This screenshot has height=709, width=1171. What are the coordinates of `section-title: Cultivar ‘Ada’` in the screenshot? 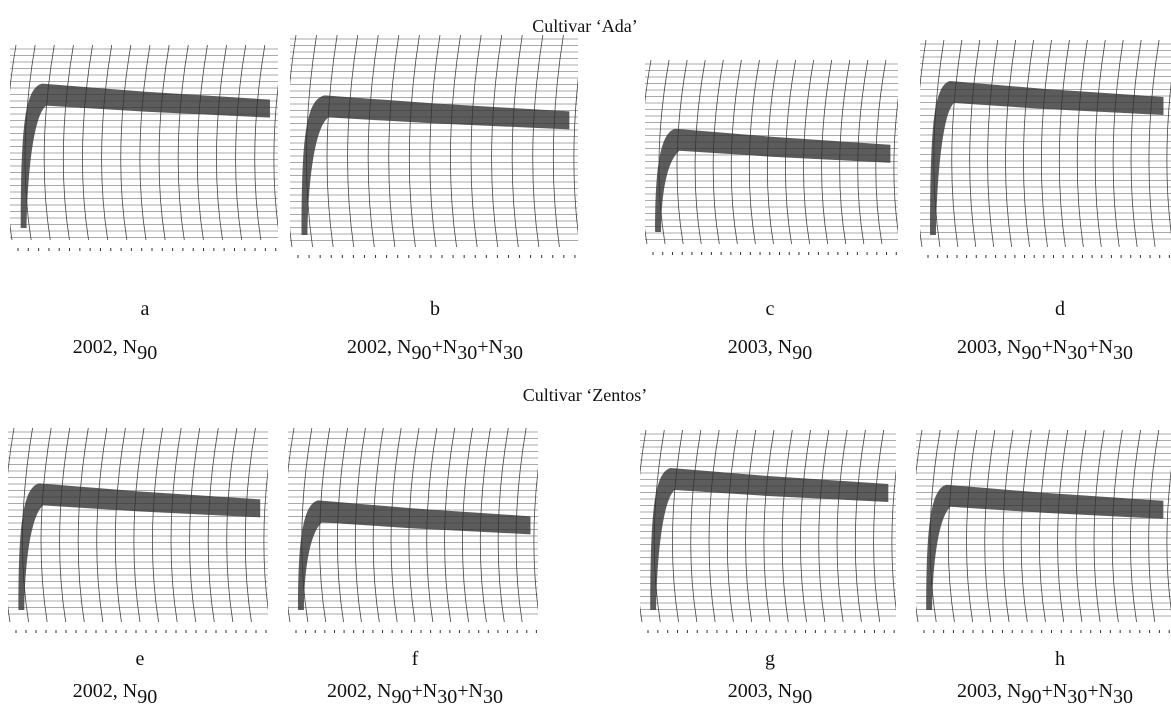 It's located at (585, 26).